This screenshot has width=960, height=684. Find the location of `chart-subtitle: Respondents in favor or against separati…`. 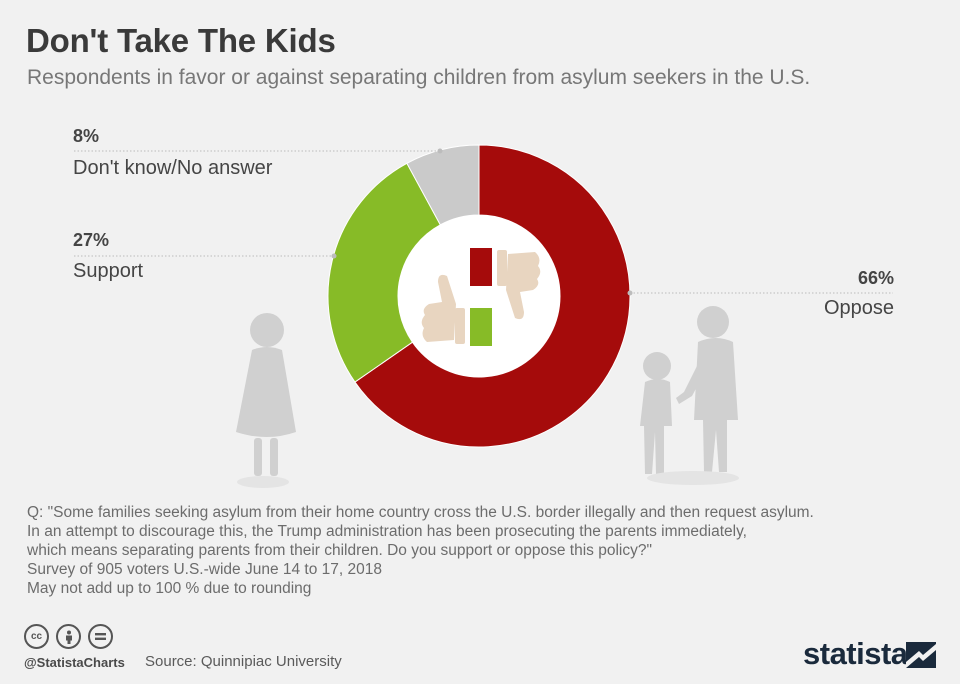

chart-subtitle: Respondents in favor or against separati… is located at coordinates (419, 77).